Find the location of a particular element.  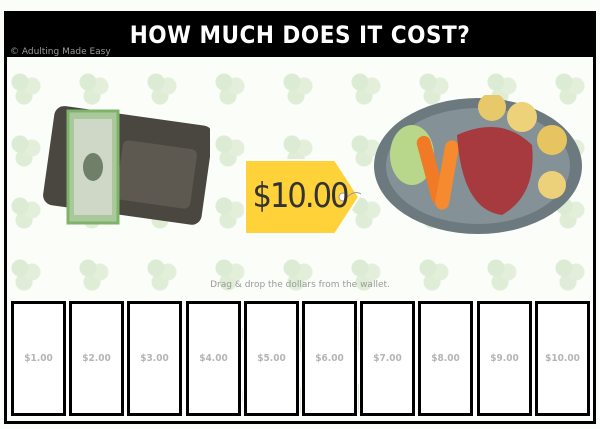

drop-slot-10: $10.00 is located at coordinates (562, 358).